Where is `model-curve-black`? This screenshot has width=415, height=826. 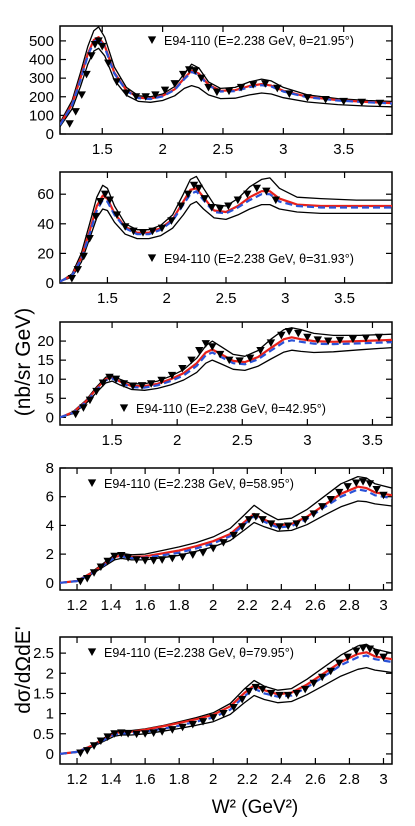
model-curve-black is located at coordinates (226, 382).